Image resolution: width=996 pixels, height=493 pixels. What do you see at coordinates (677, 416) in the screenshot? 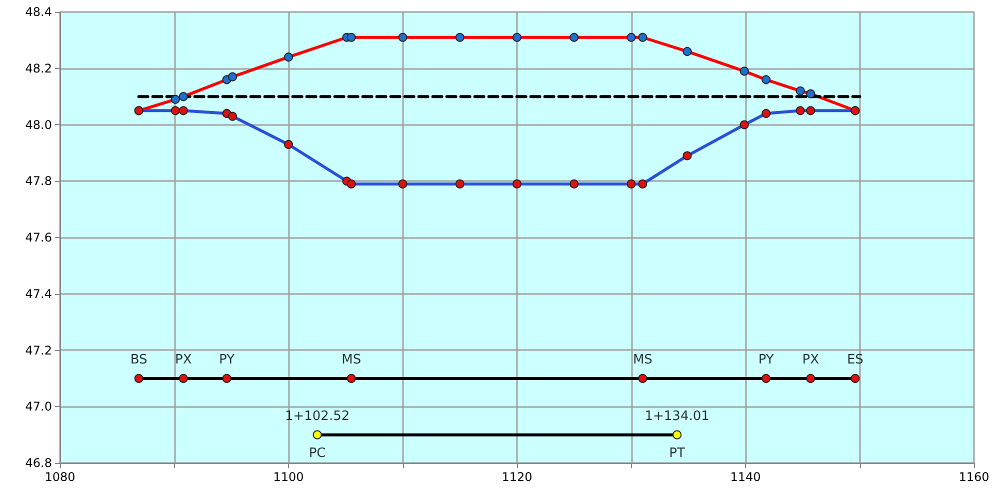
I see `annotation: 1+134.01` at bounding box center [677, 416].